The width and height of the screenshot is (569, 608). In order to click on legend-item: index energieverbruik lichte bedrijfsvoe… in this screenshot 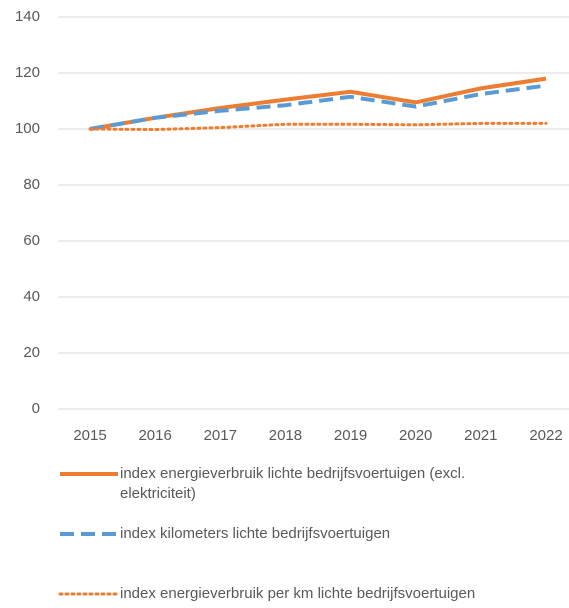, I will do `click(299, 484)`.